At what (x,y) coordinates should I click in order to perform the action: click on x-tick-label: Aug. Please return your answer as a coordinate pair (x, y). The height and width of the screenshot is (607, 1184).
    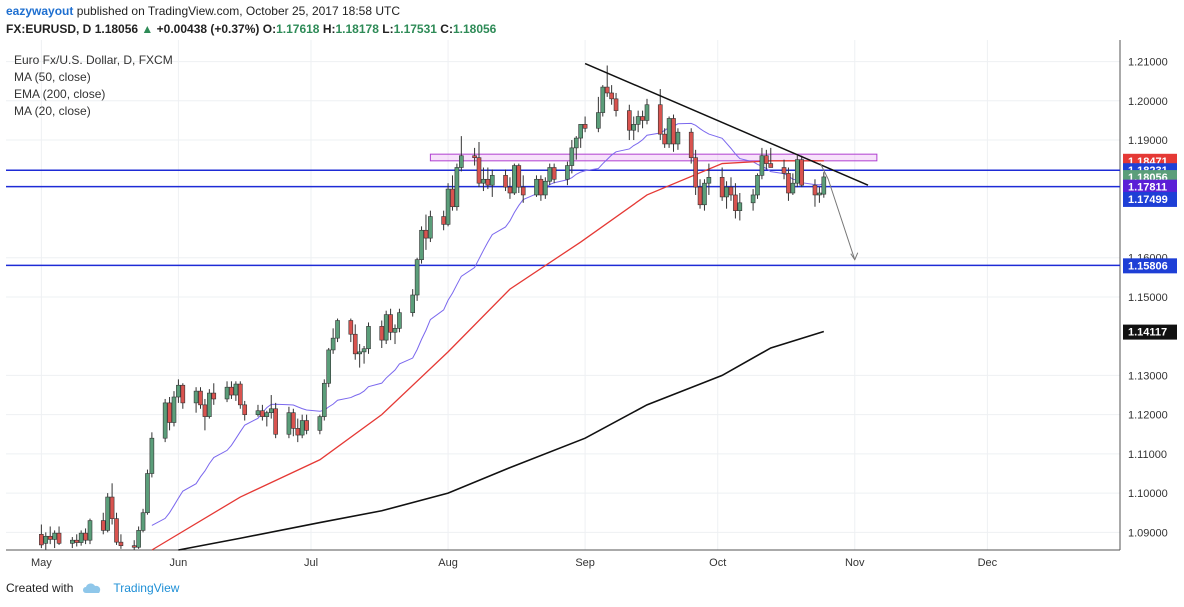
    Looking at the image, I should click on (448, 563).